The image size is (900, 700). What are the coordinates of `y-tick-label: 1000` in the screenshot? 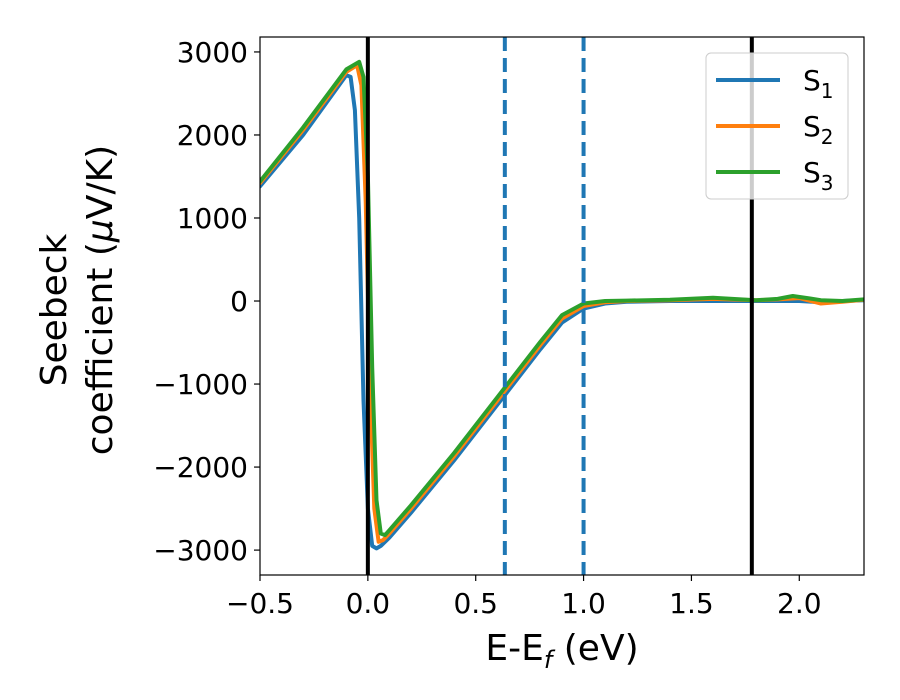 It's located at (212, 218).